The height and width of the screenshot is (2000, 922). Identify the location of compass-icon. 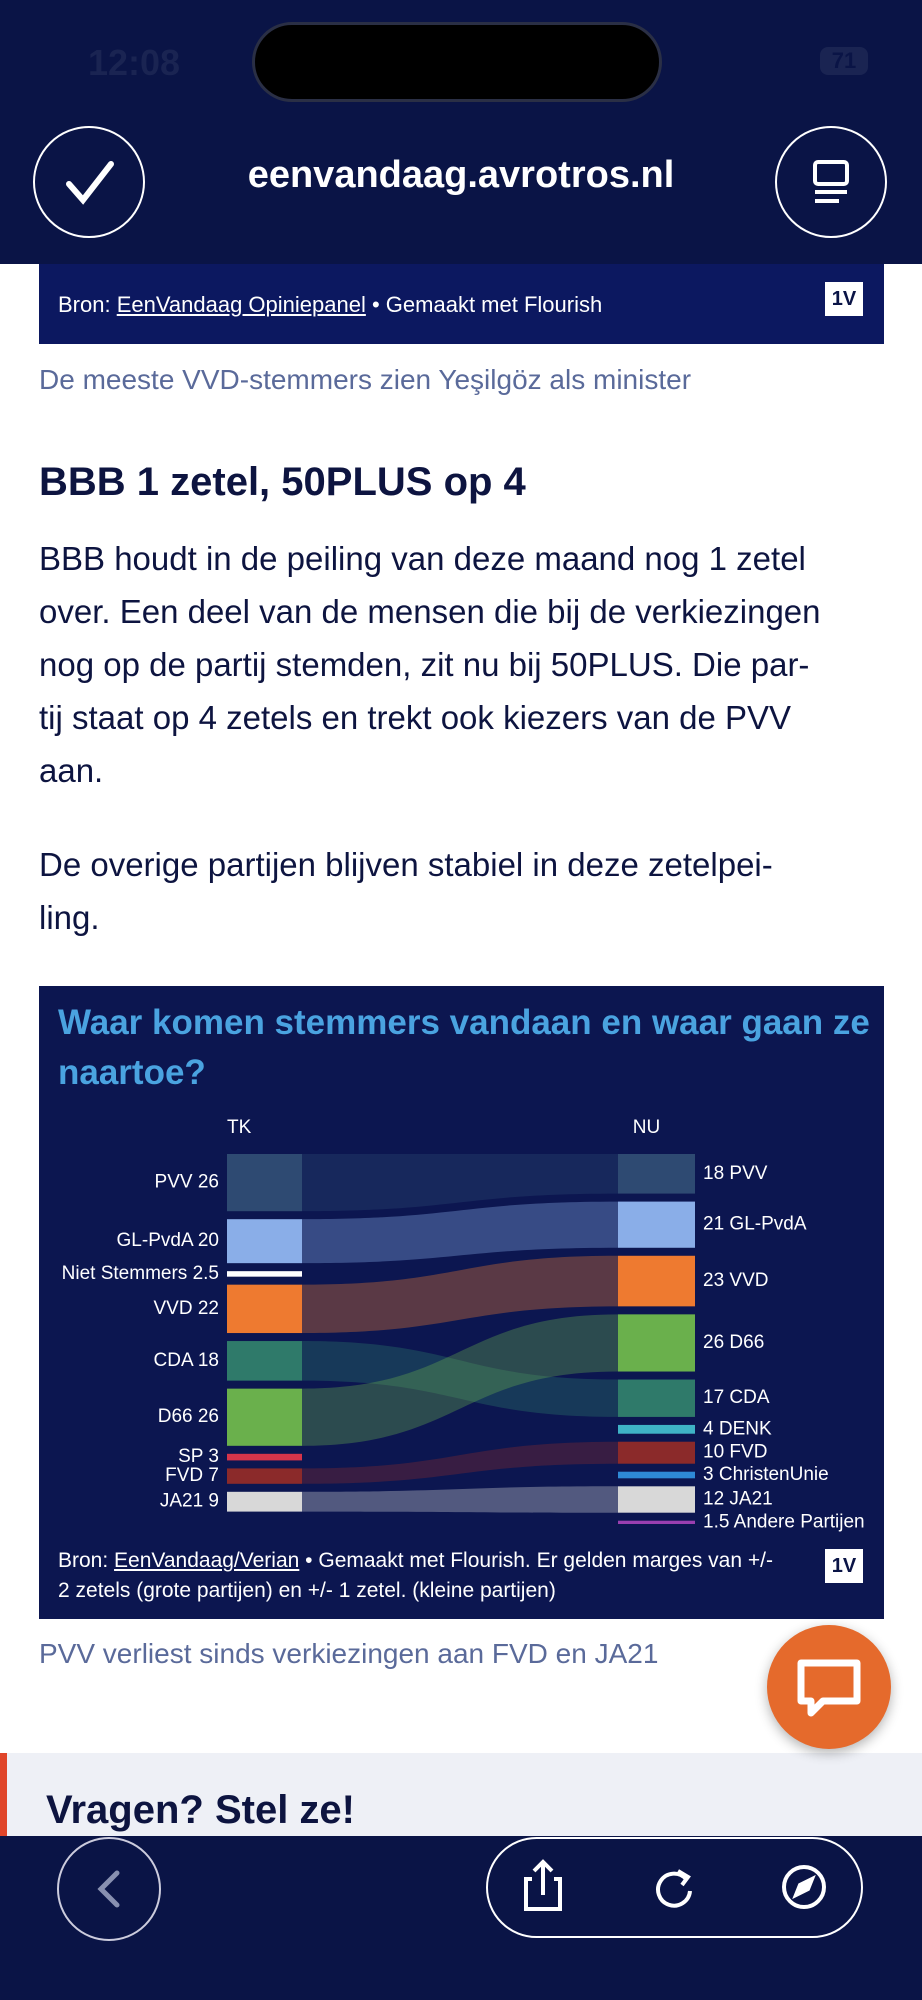
(804, 1887).